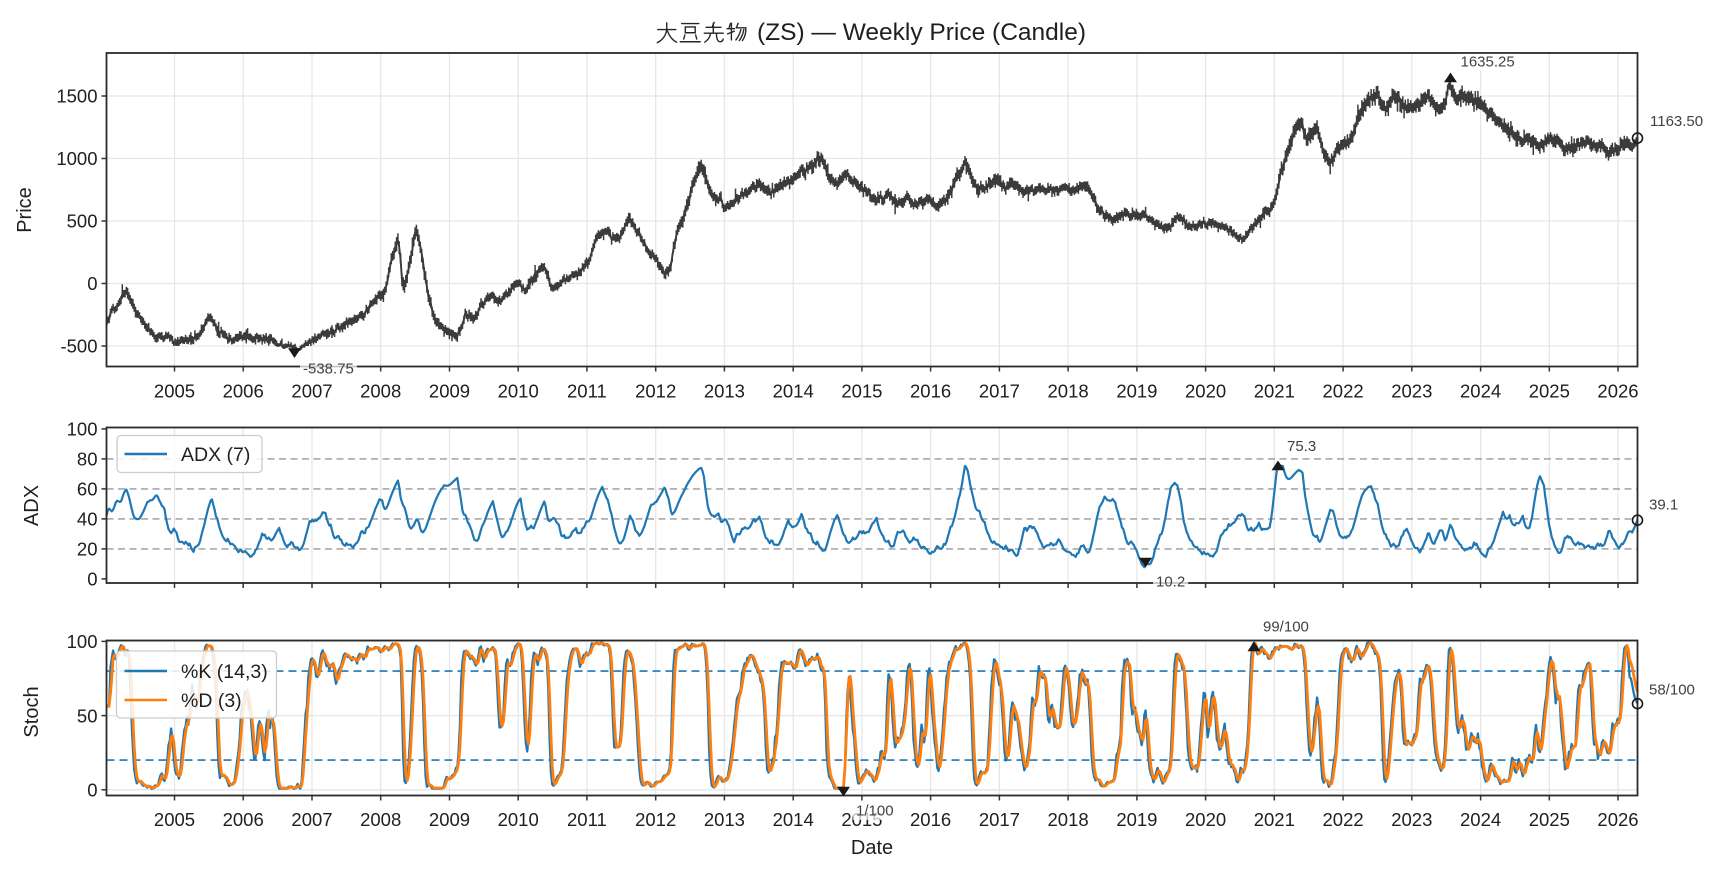 This screenshot has width=1728, height=878. Describe the element at coordinates (211, 701) in the screenshot. I see `svg-text: %D (3)` at that location.